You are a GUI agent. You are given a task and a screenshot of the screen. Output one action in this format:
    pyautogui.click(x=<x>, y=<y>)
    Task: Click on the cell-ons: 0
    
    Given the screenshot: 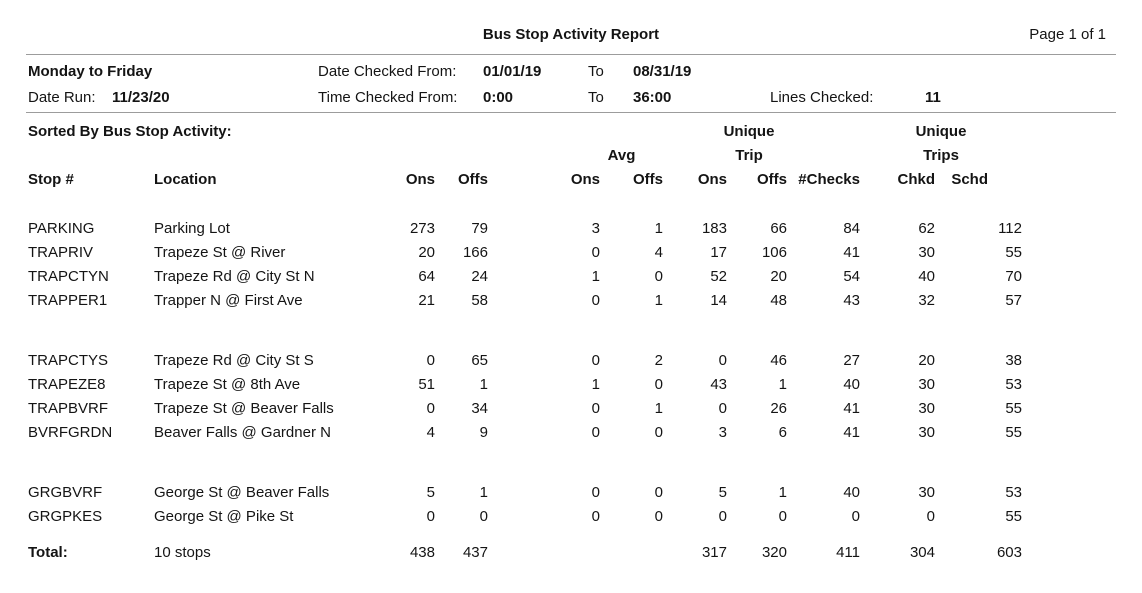 What is the action you would take?
    pyautogui.click(x=430, y=516)
    